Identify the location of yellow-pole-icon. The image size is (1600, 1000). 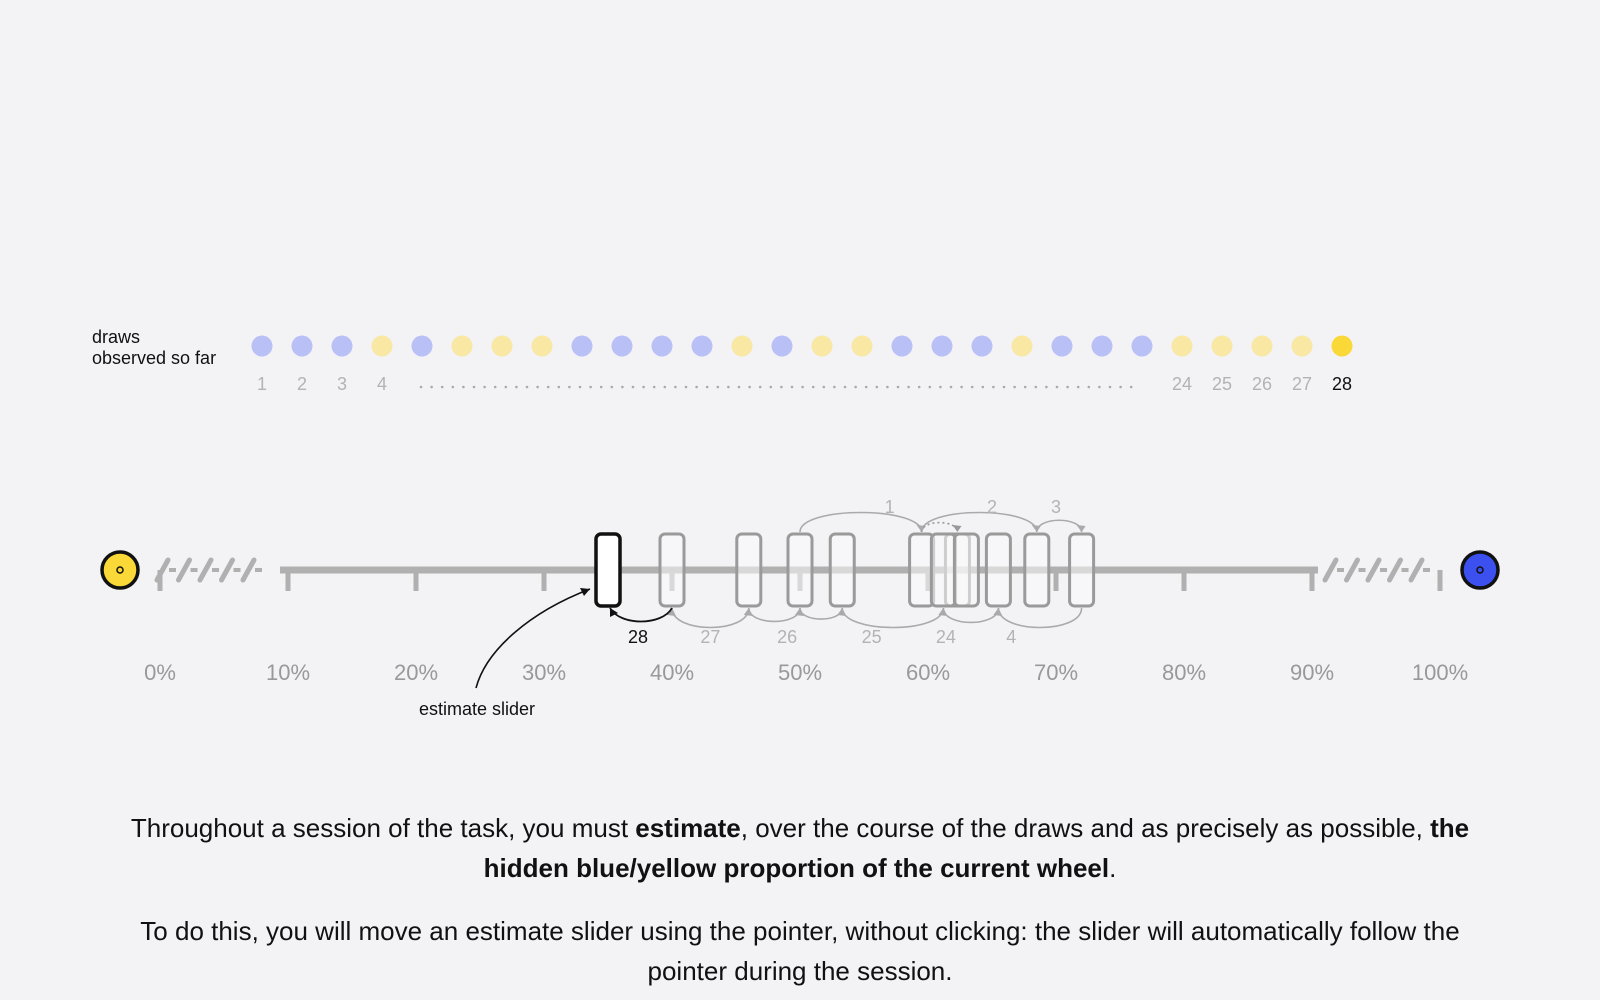
(120, 570).